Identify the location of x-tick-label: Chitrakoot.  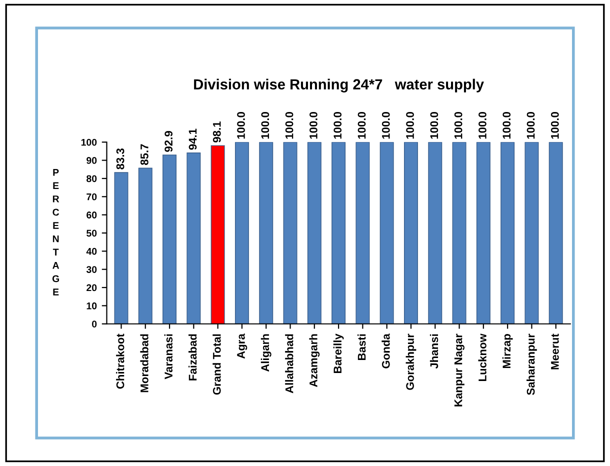
(120, 361).